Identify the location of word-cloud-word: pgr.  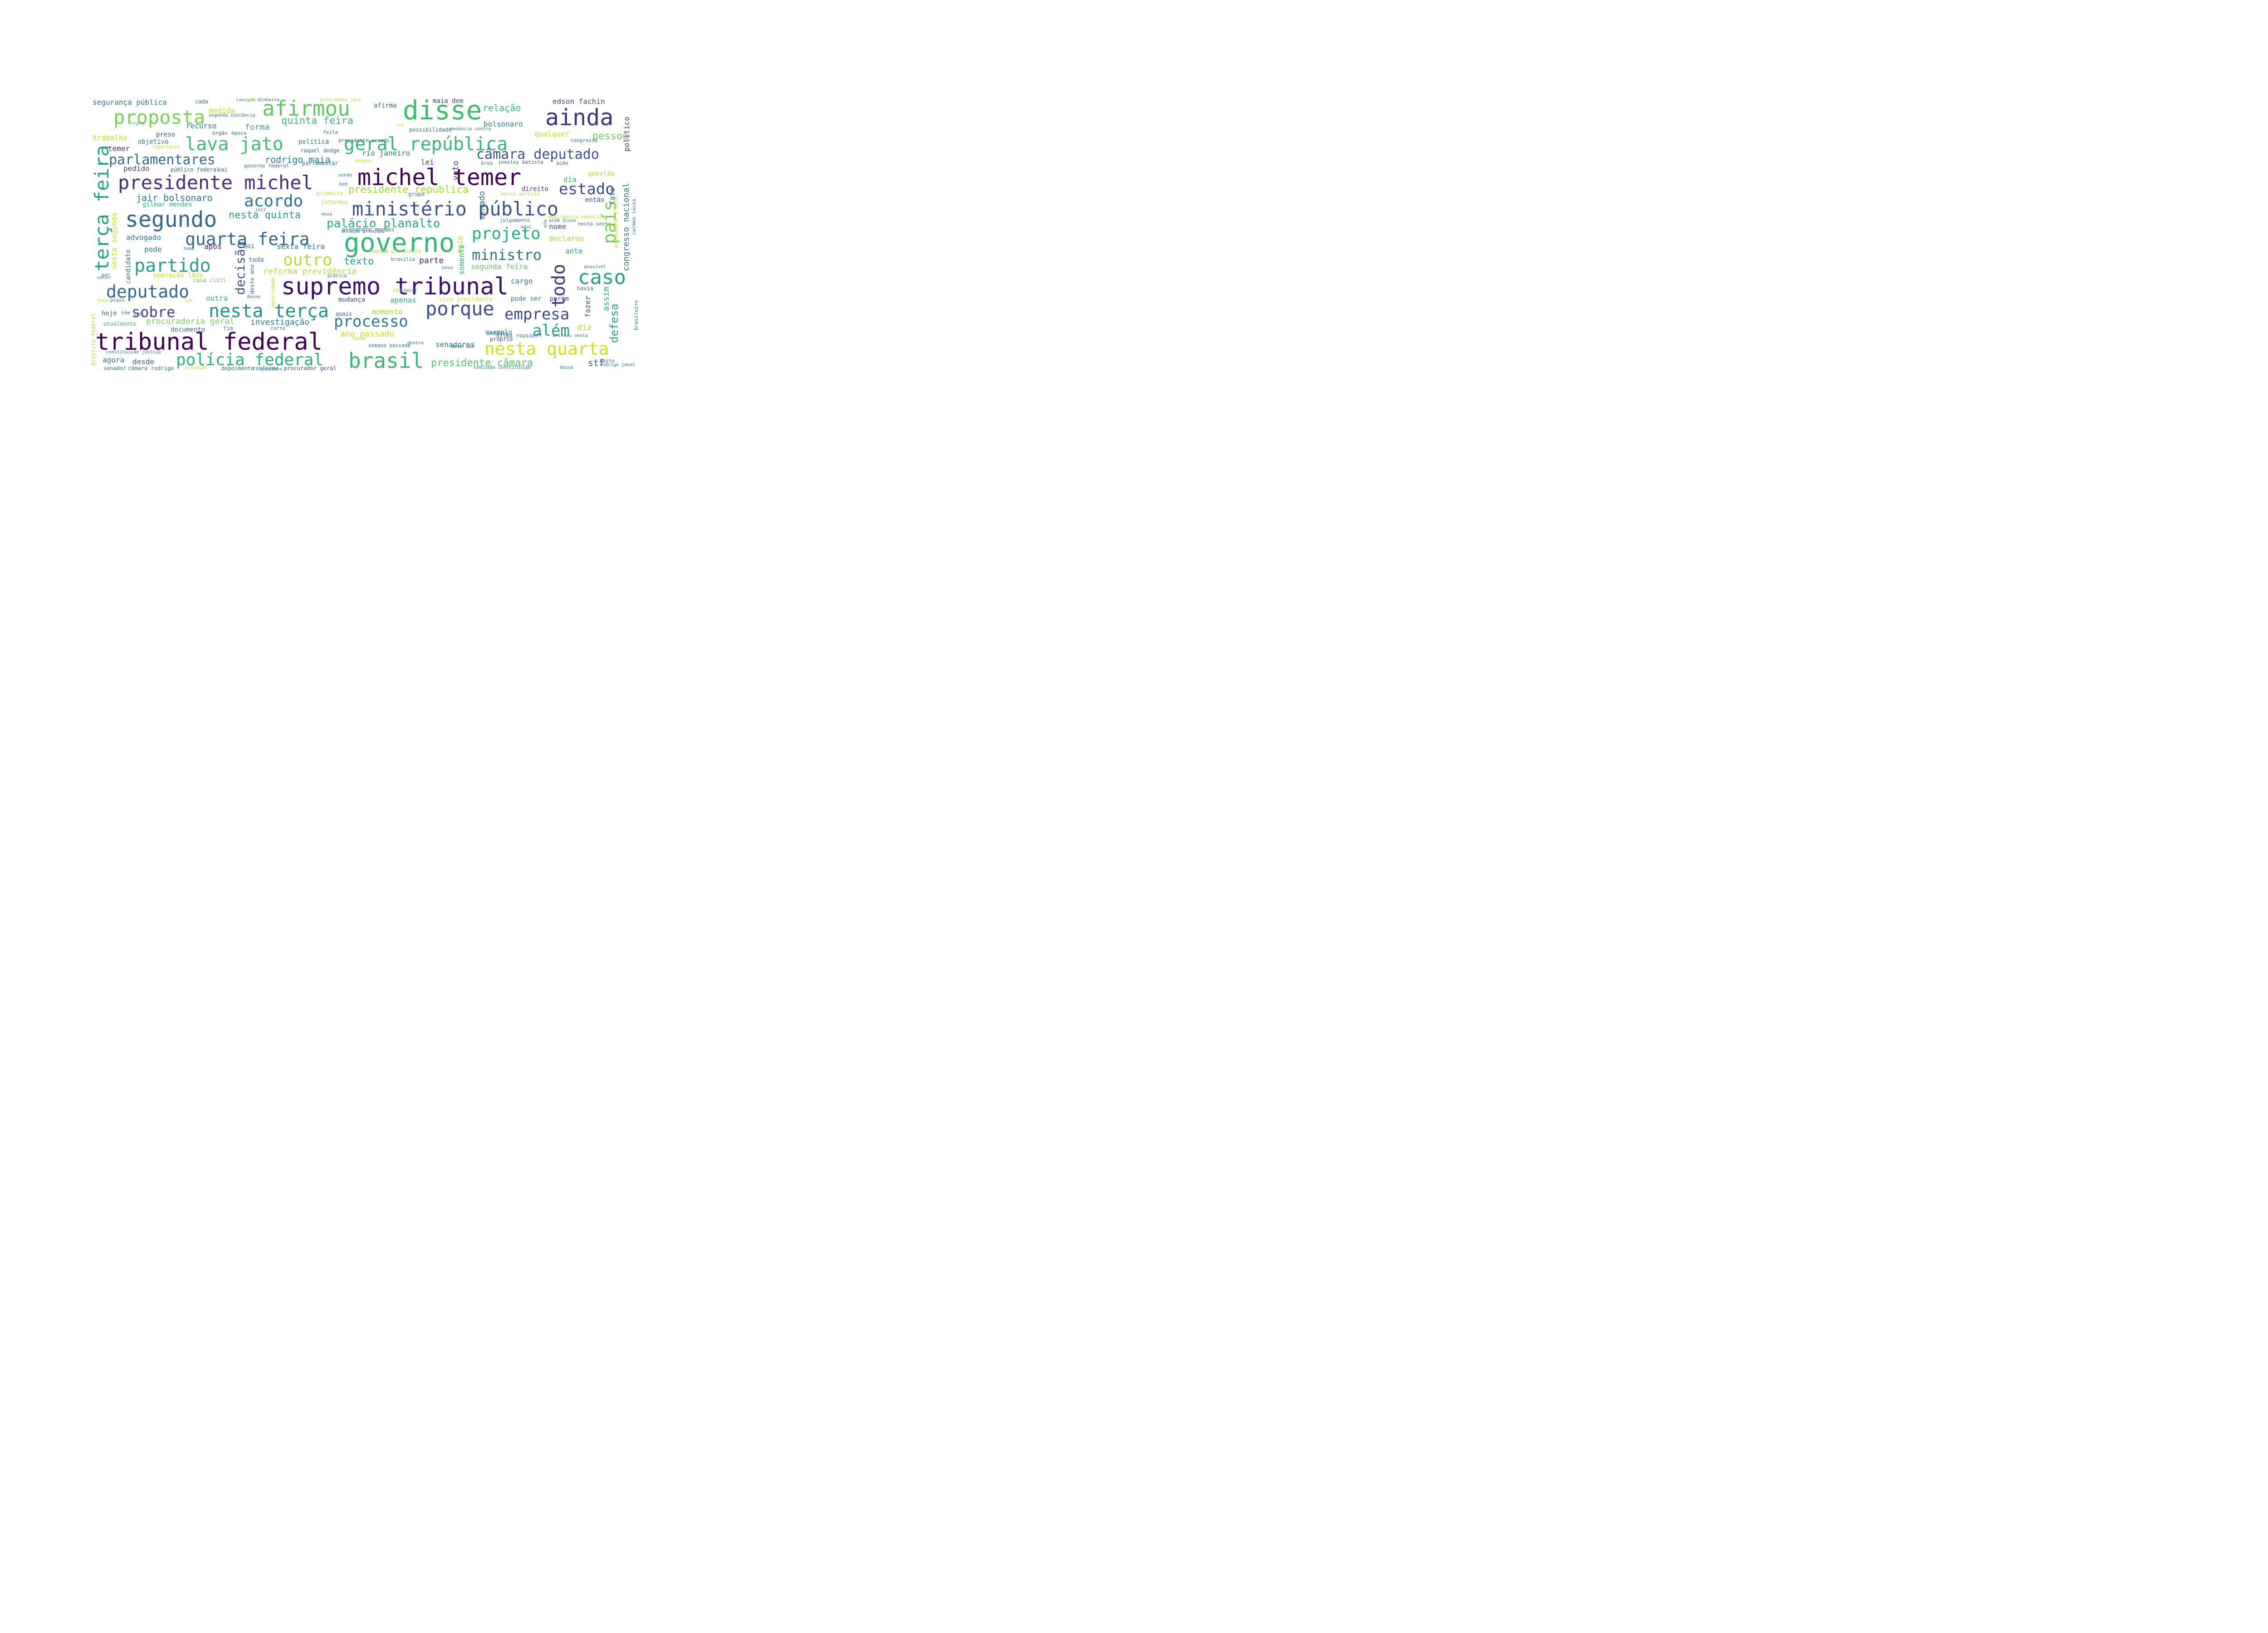
(106, 275).